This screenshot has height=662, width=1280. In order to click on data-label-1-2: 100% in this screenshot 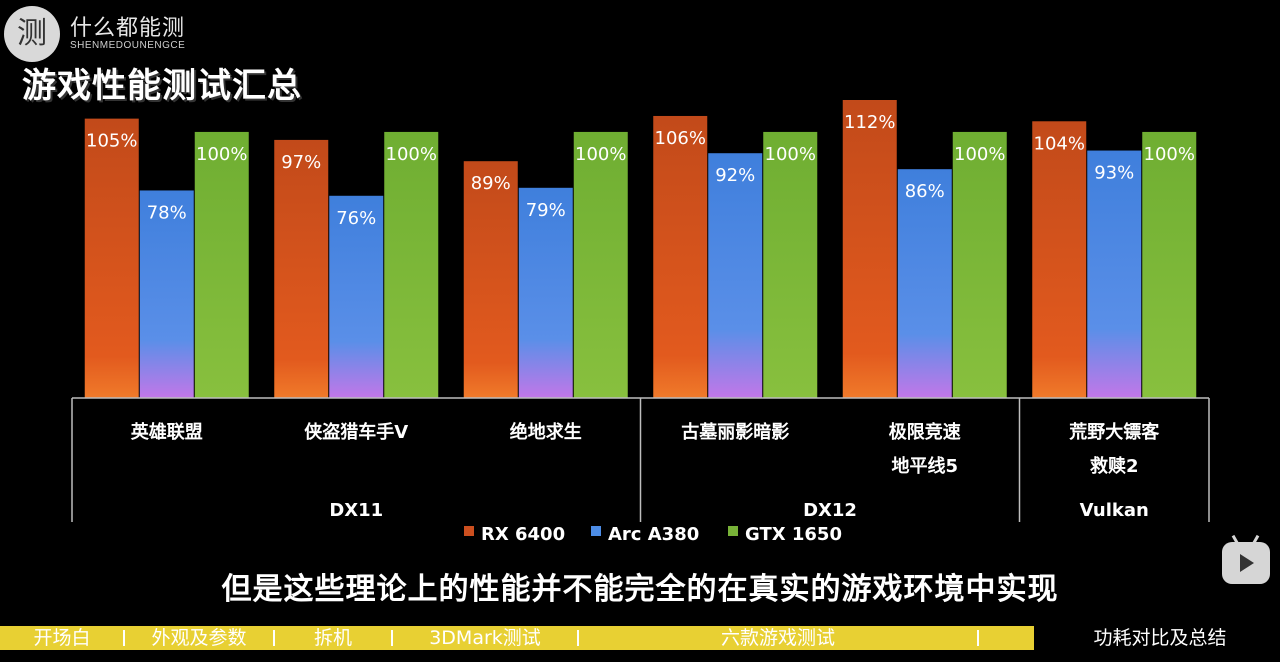, I will do `click(411, 154)`.